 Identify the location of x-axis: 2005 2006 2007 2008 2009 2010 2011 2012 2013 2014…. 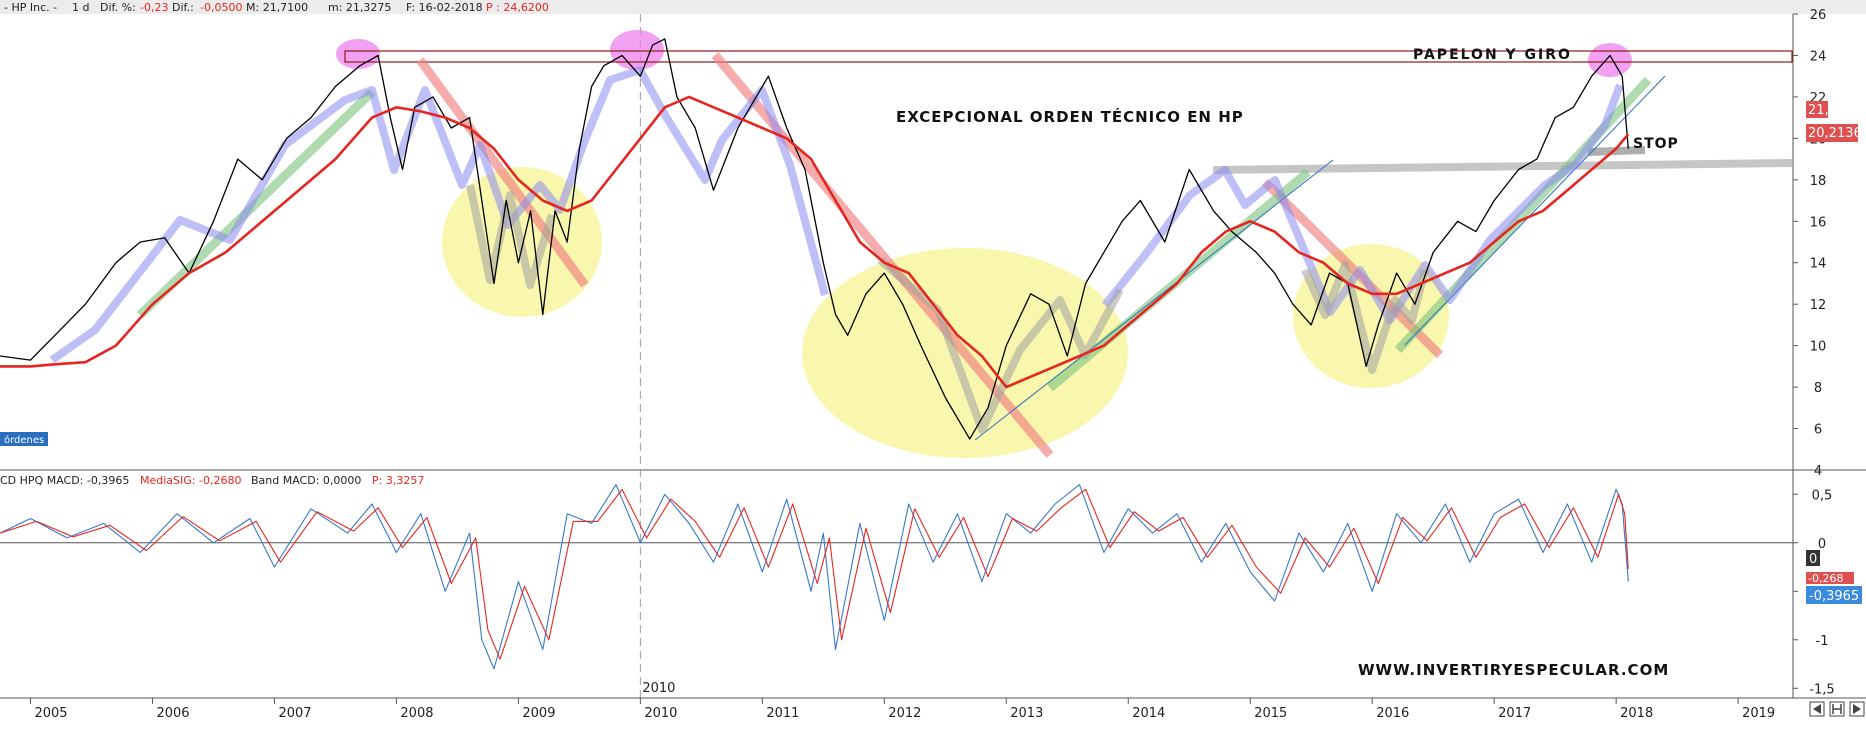
(902, 709).